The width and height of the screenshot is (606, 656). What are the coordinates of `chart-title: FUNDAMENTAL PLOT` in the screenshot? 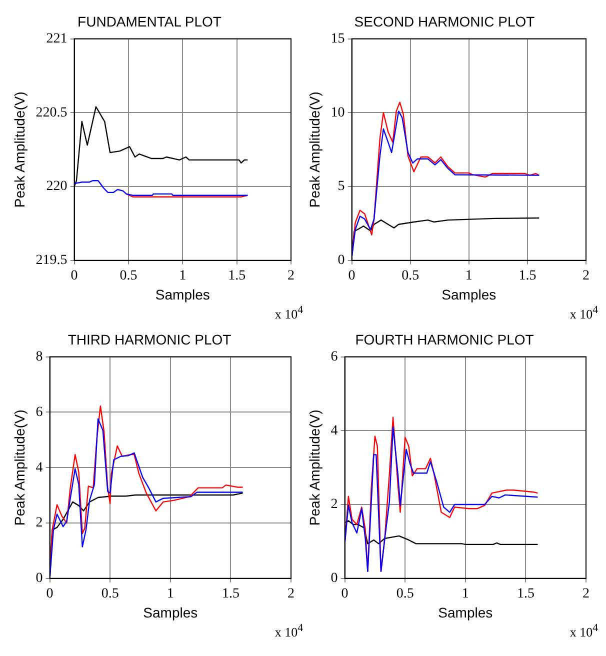 It's located at (150, 21).